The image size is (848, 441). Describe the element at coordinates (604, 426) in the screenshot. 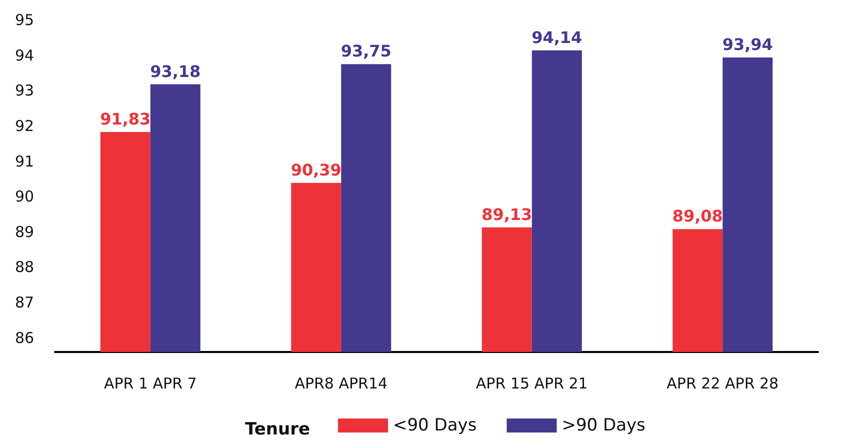

I see `legend-label: >90 Days` at that location.